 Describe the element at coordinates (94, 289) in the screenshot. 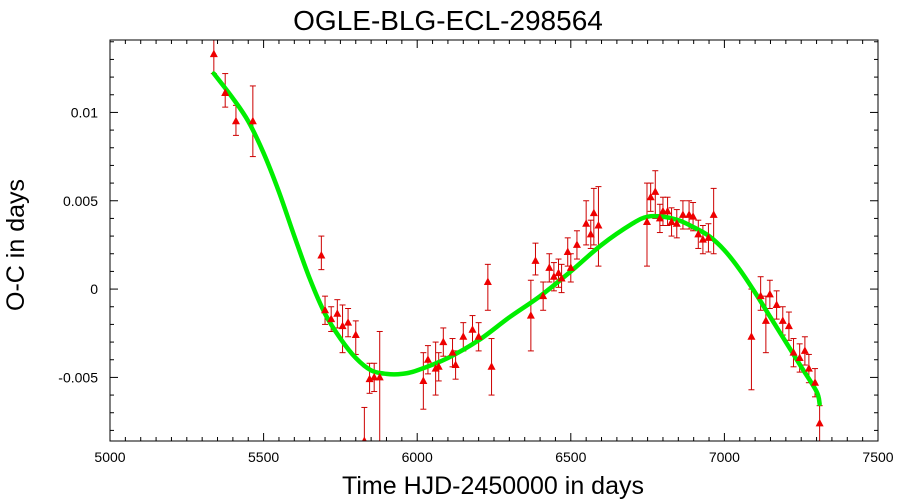

I see `y-tick-label: 0` at that location.